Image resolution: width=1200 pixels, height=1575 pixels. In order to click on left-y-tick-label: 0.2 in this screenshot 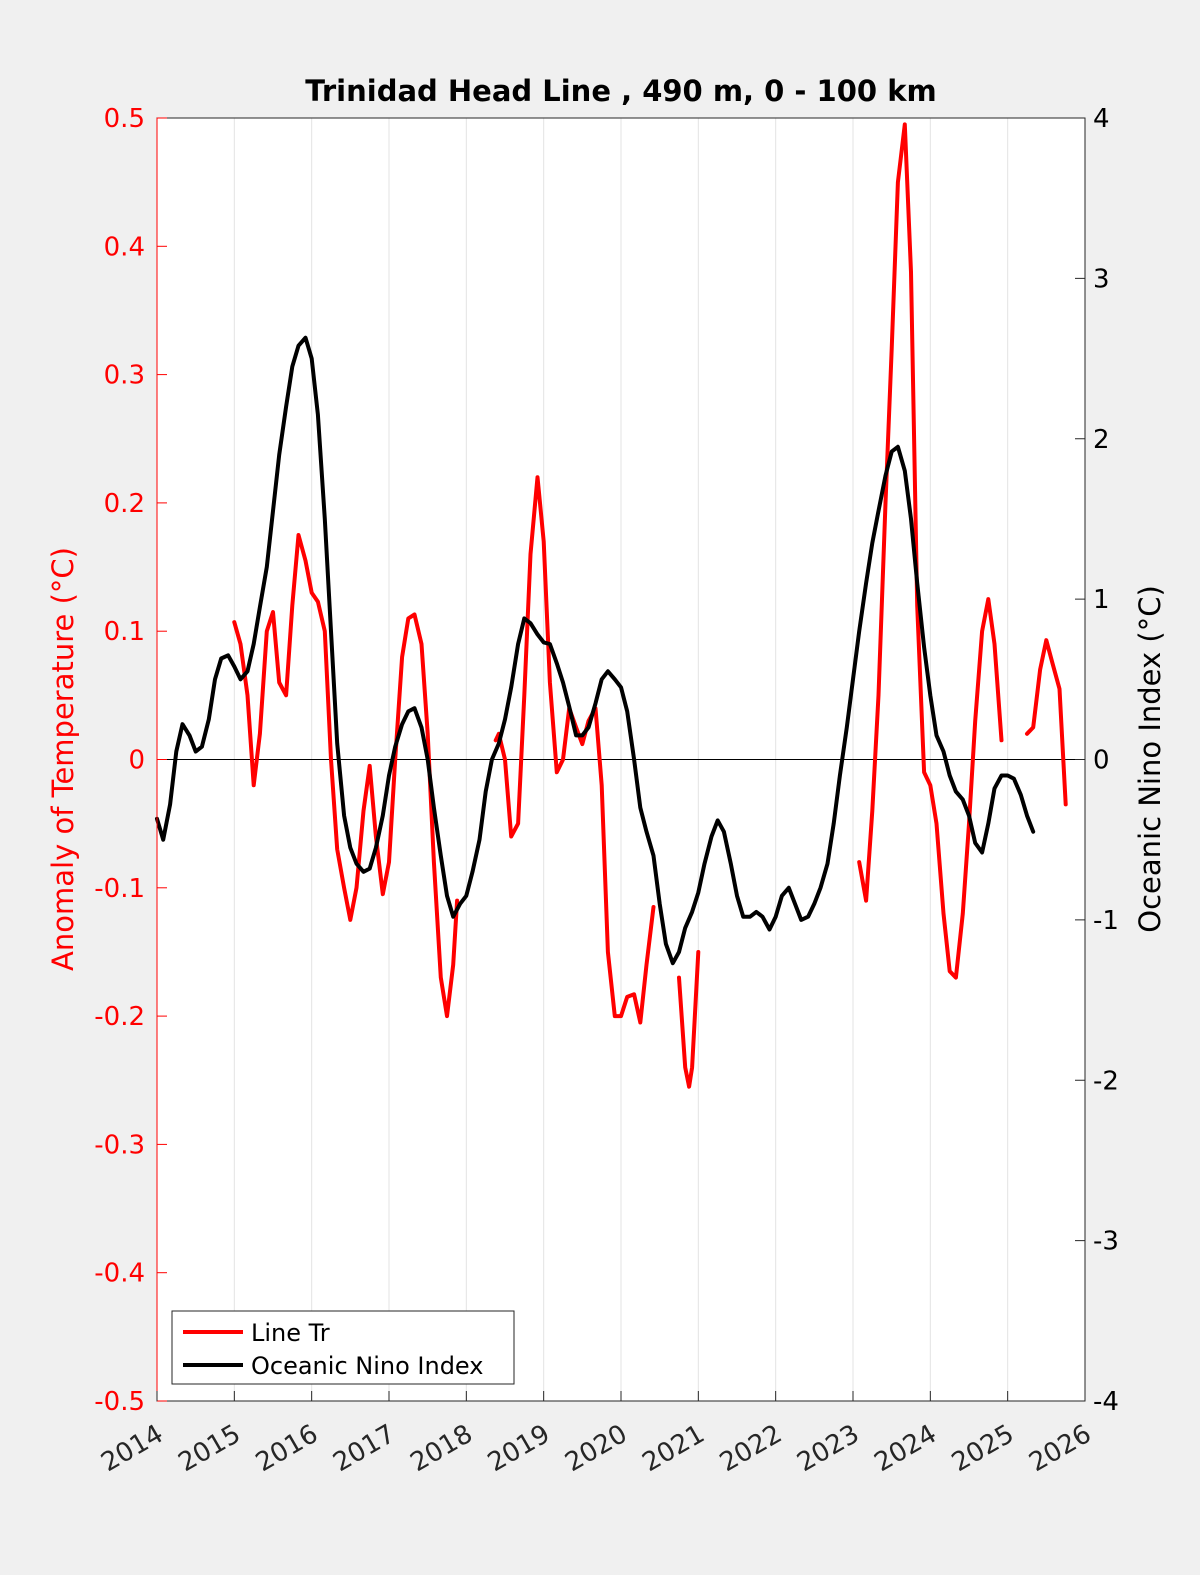, I will do `click(124, 504)`.